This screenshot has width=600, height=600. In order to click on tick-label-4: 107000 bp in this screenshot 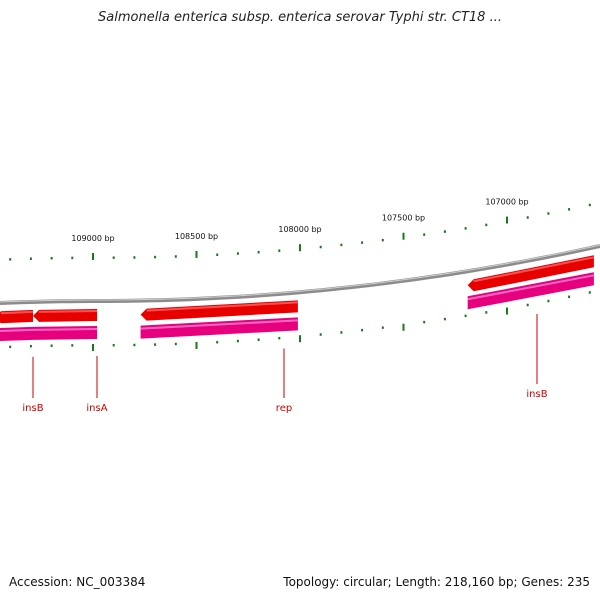, I will do `click(506, 202)`.